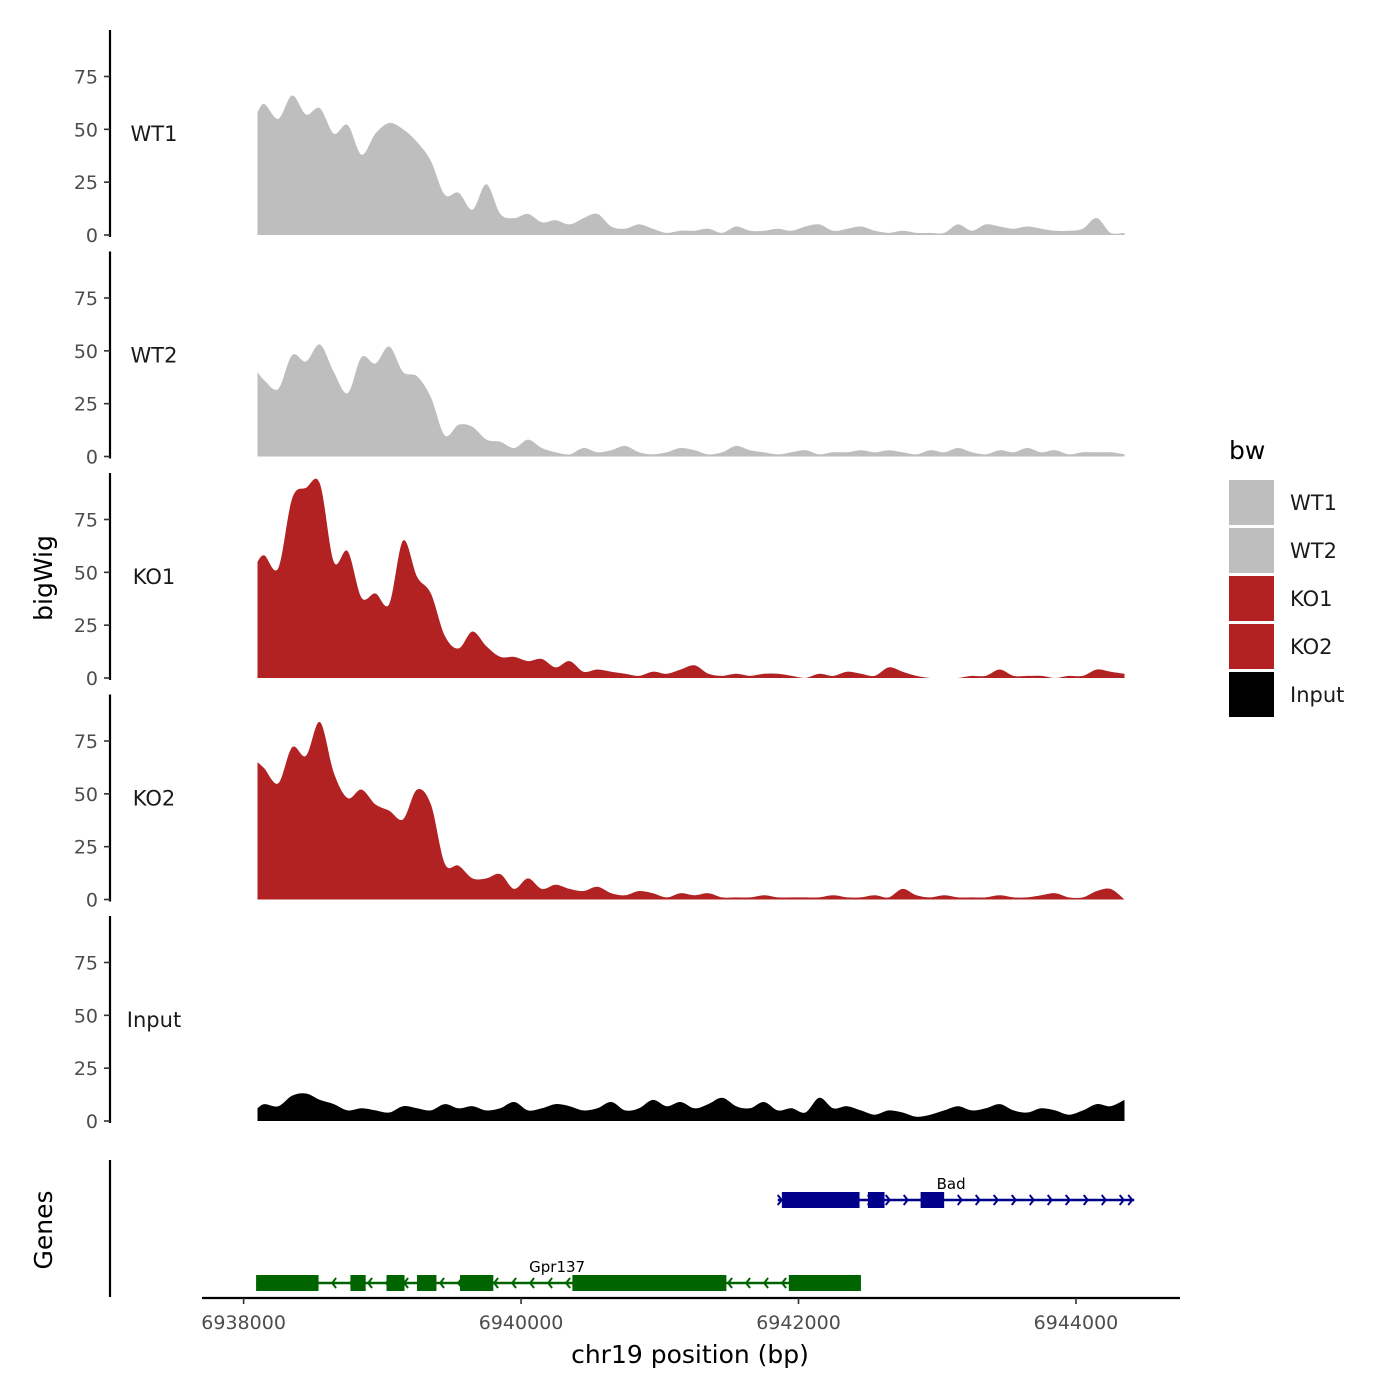 The height and width of the screenshot is (1400, 1400). I want to click on gene-name-label: Bad, so click(951, 1184).